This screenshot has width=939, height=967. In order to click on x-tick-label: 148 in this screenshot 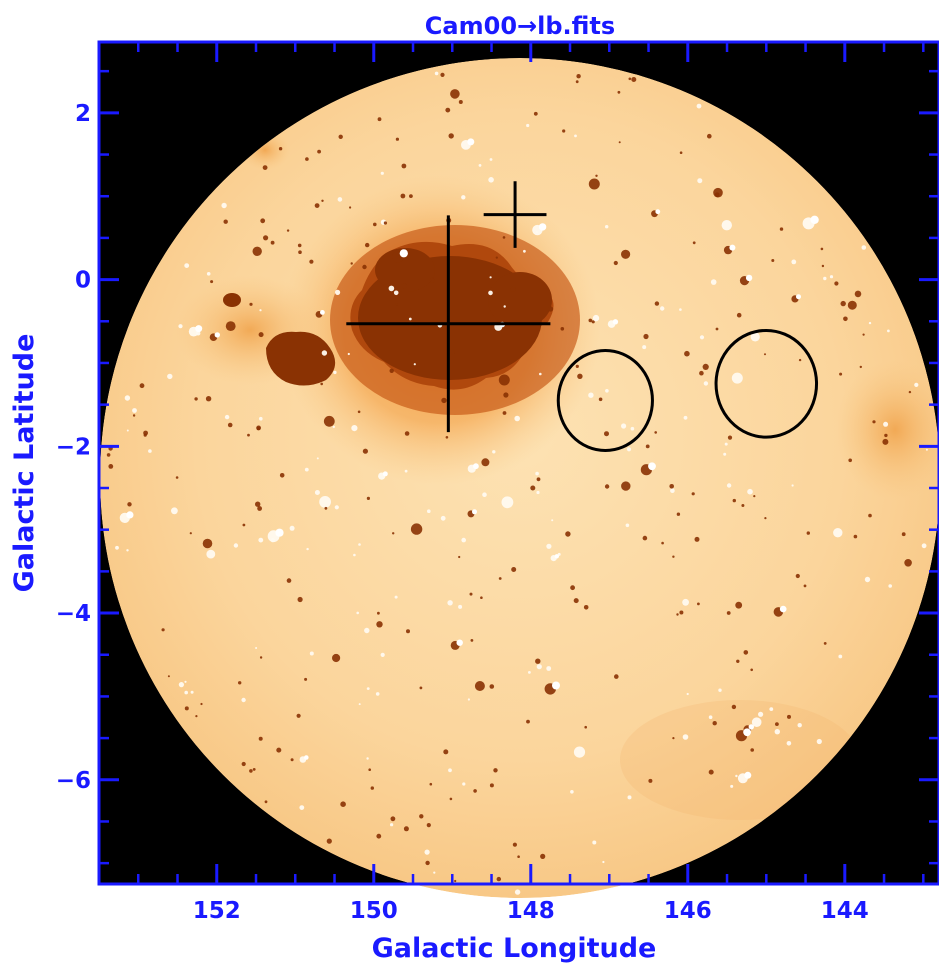, I will do `click(531, 911)`.